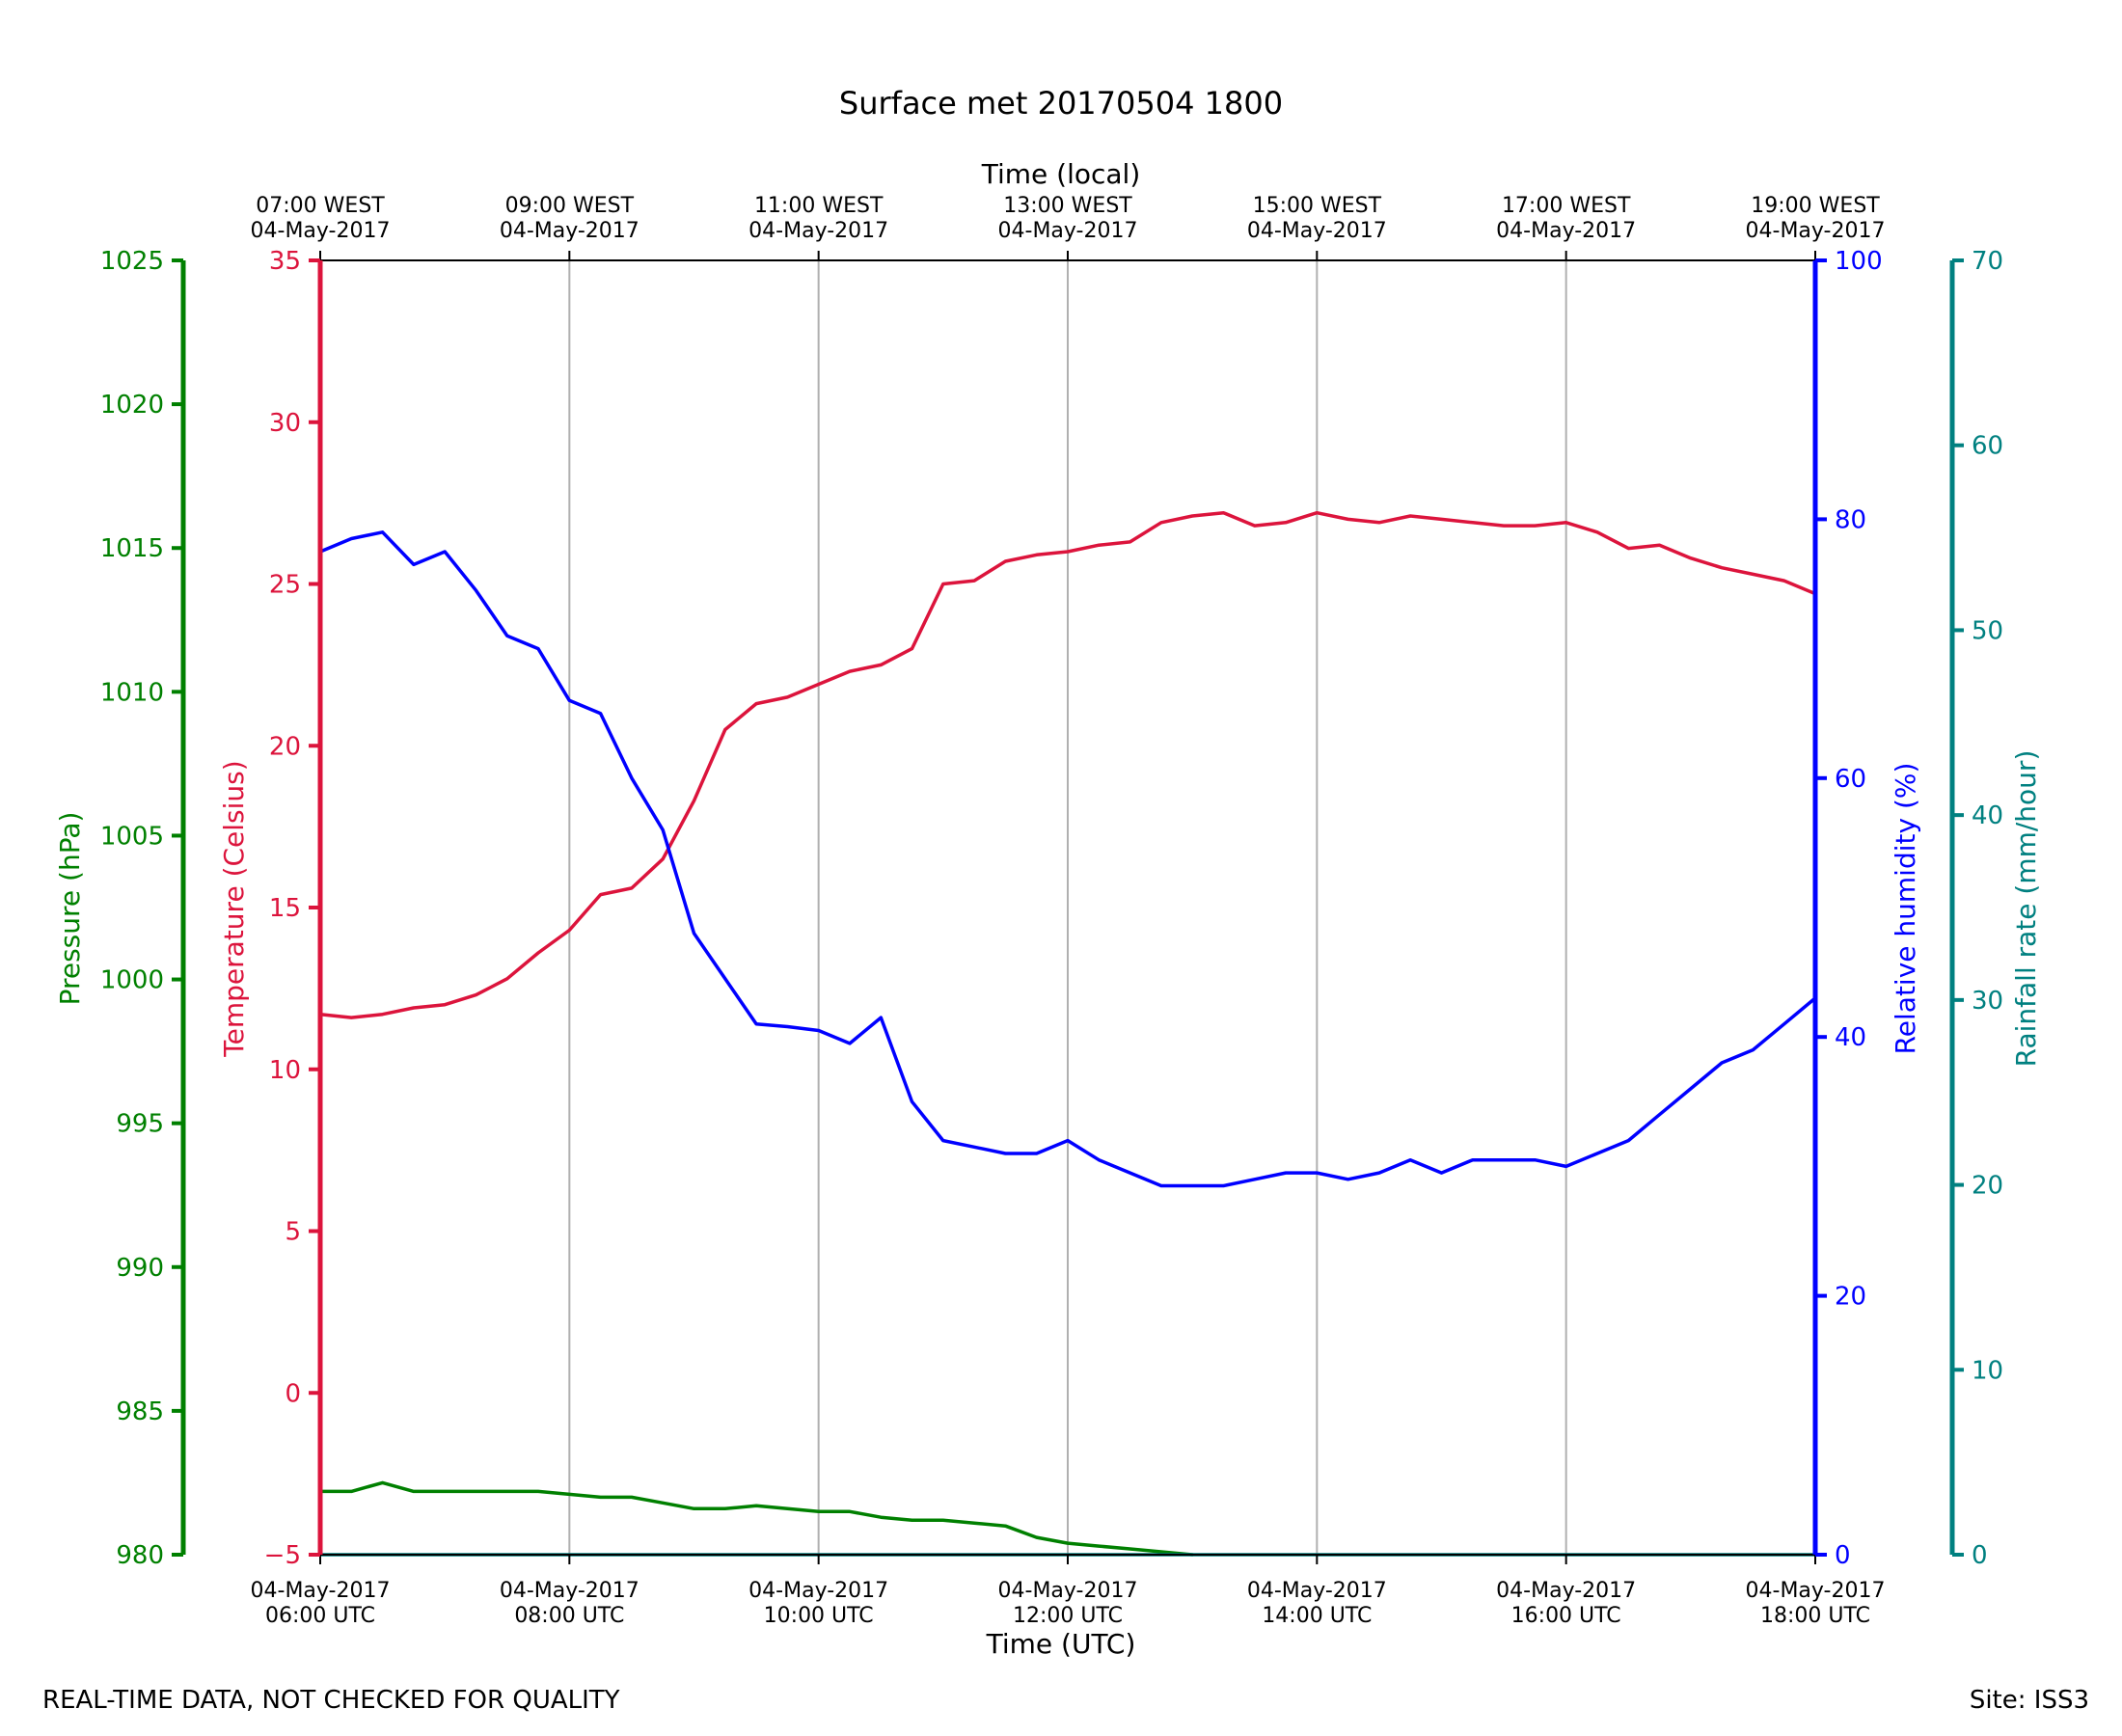 Image resolution: width=2122 pixels, height=1736 pixels. What do you see at coordinates (1061, 174) in the screenshot?
I see `top-axis-label: Time (local)` at bounding box center [1061, 174].